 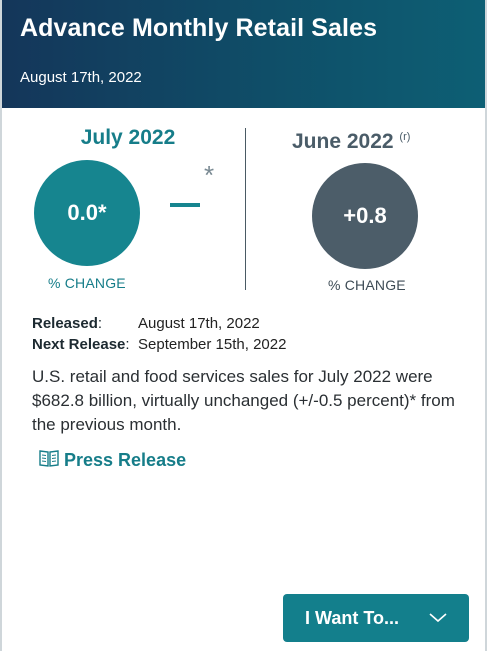 I want to click on next-release-row: Next Release: September 15th, 2022, so click(x=159, y=344).